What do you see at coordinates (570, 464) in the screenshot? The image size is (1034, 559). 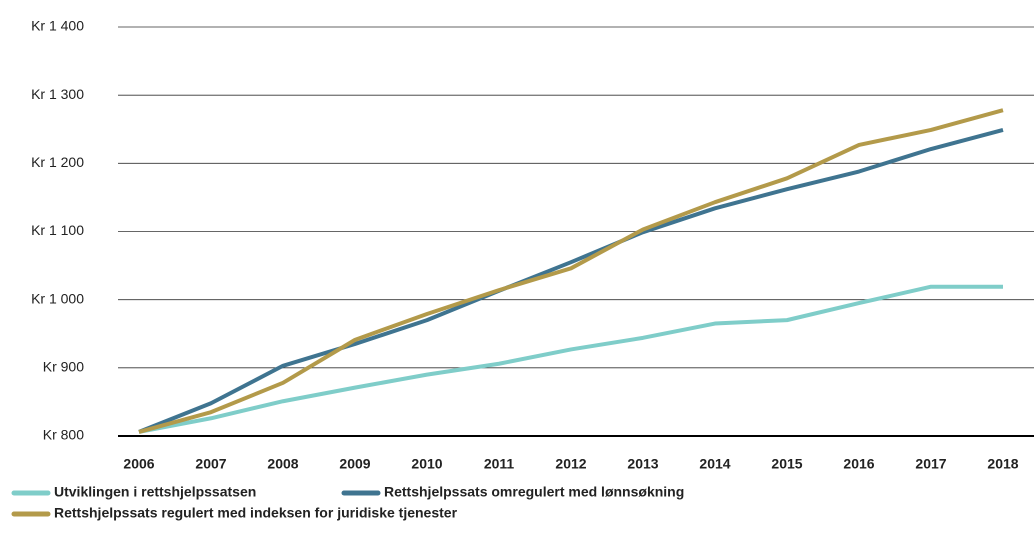 I see `x-tick-label: 2012` at bounding box center [570, 464].